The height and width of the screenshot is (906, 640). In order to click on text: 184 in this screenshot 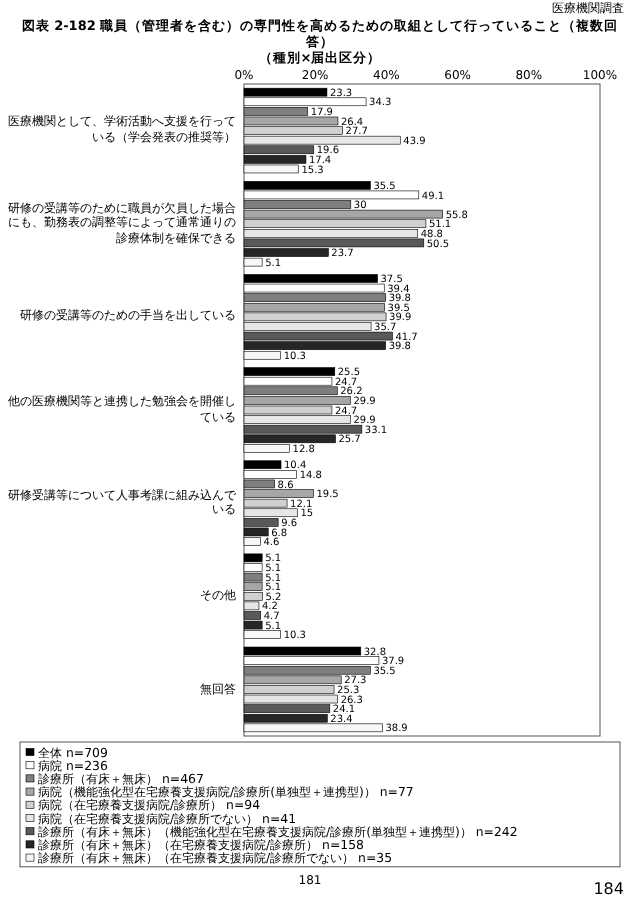, I will do `click(608, 890)`.